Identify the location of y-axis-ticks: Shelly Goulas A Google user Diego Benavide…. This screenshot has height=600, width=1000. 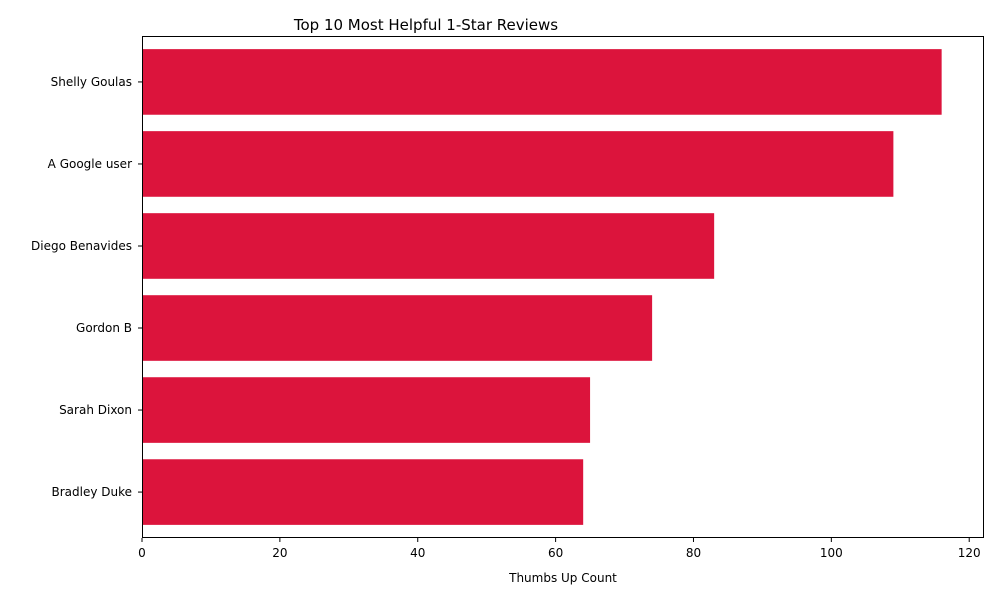
(86, 287).